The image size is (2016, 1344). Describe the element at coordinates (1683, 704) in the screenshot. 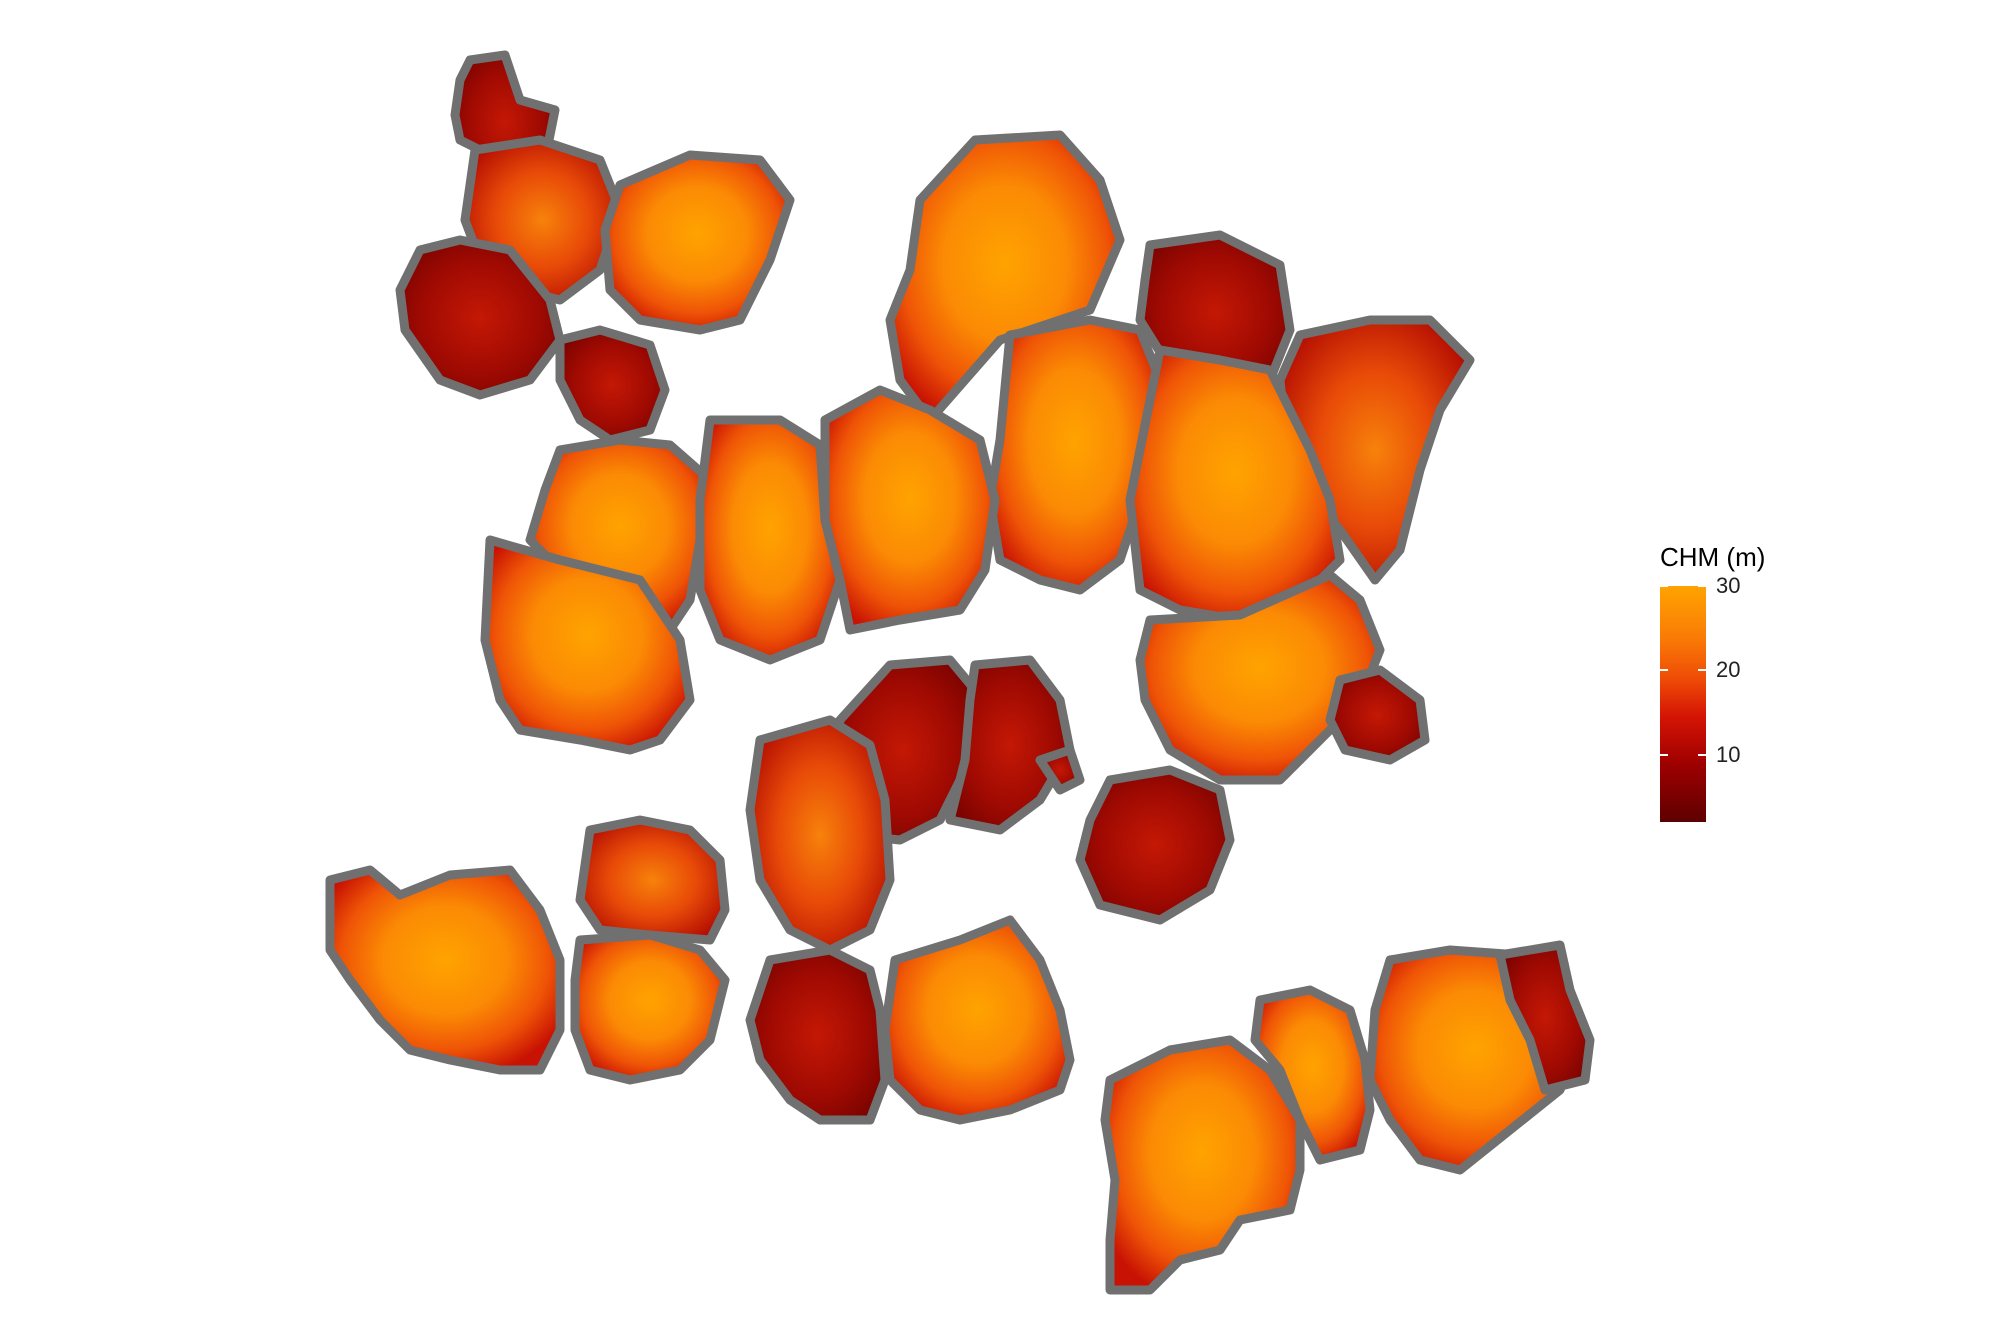

I see `legend-colorbar` at that location.